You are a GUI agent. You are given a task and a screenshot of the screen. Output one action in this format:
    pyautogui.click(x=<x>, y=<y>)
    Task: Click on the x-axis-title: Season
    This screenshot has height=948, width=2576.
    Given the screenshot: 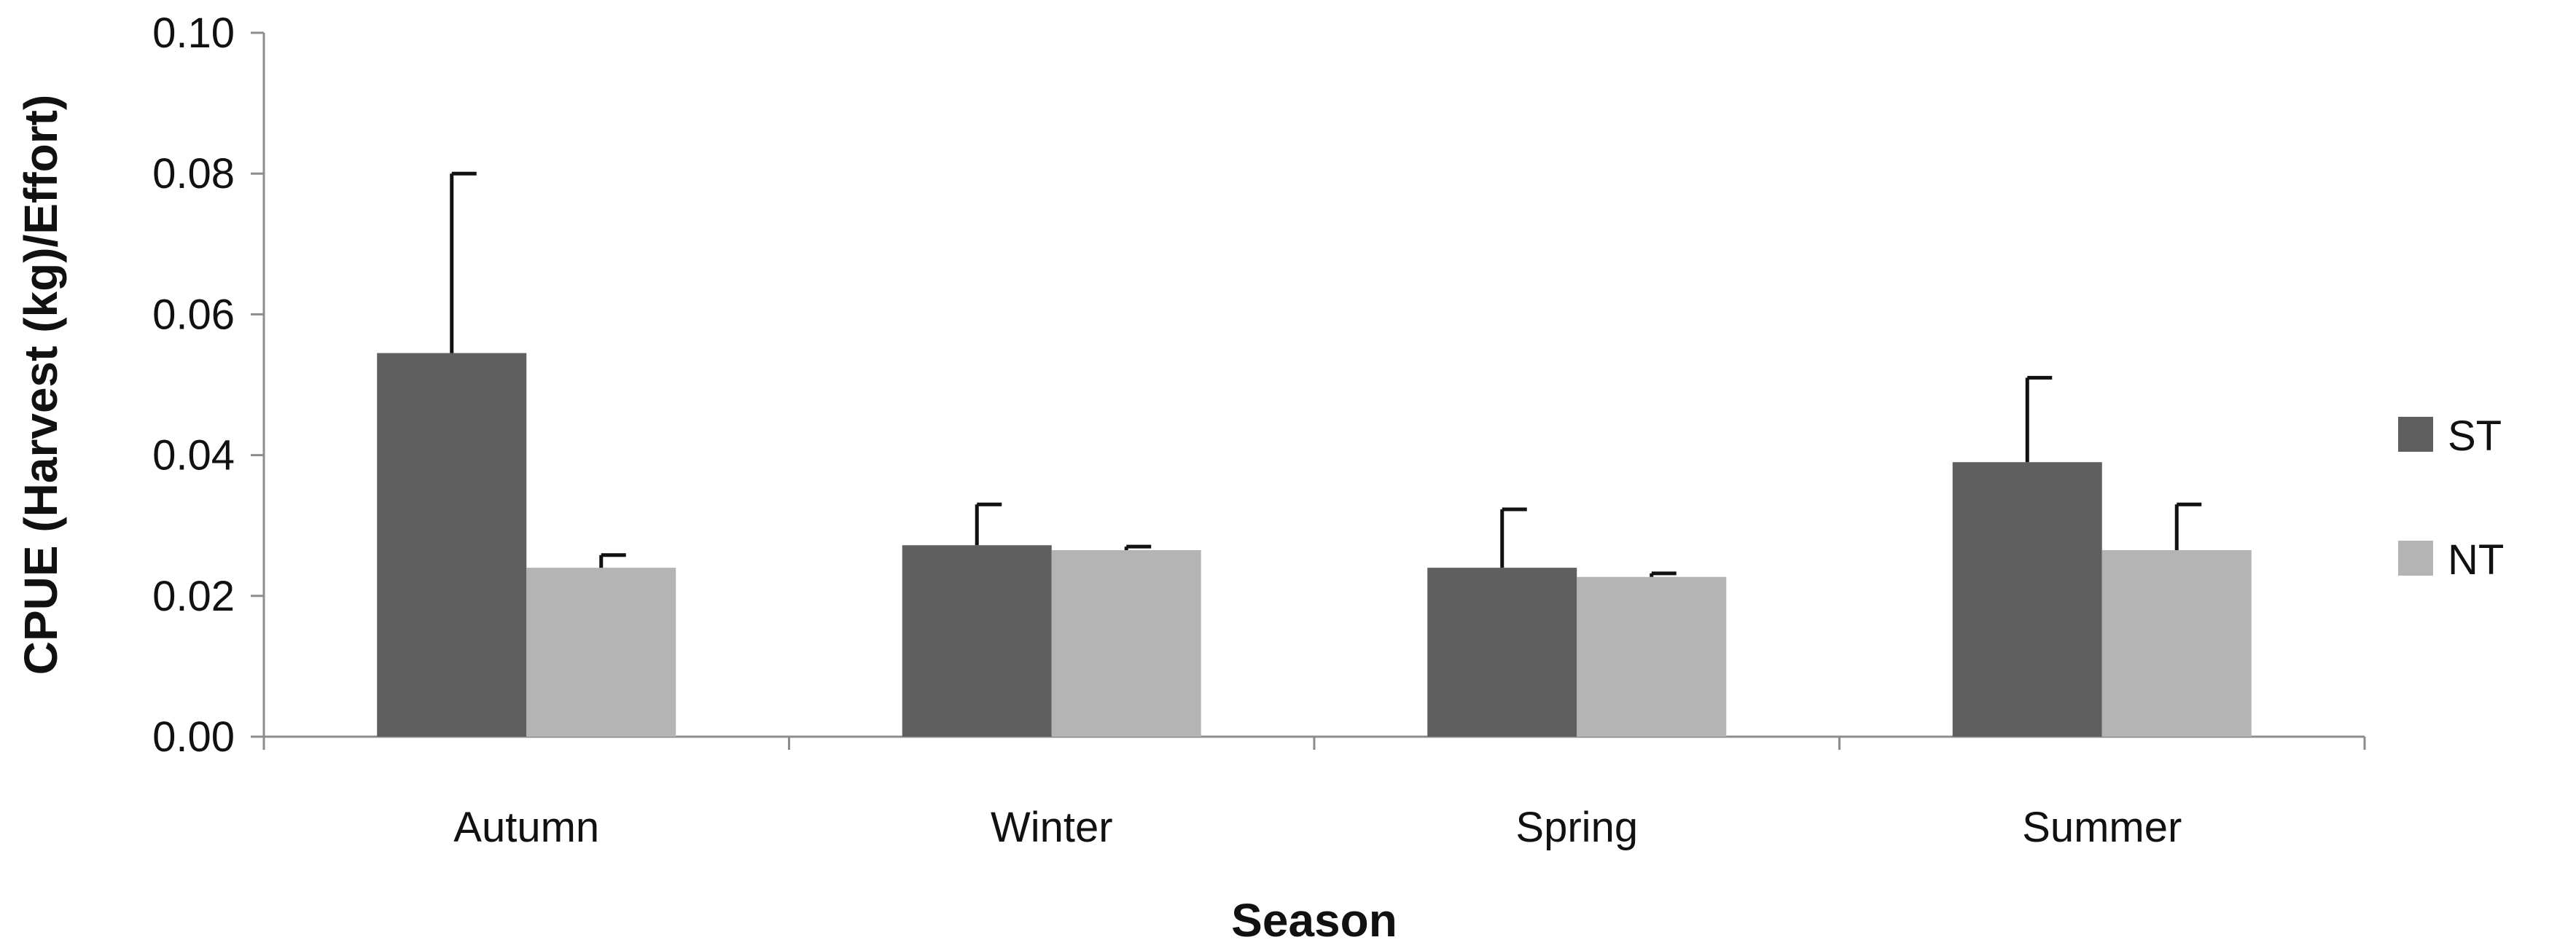 What is the action you would take?
    pyautogui.click(x=1314, y=921)
    